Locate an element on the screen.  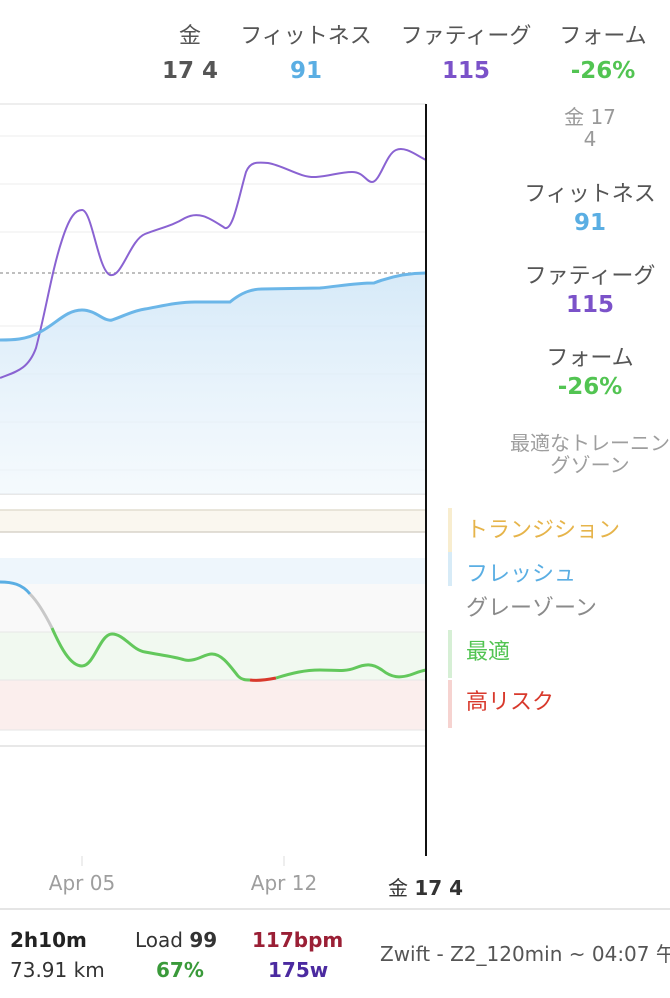
sidebar-date-text: 金 17 4 is located at coordinates (590, 128).